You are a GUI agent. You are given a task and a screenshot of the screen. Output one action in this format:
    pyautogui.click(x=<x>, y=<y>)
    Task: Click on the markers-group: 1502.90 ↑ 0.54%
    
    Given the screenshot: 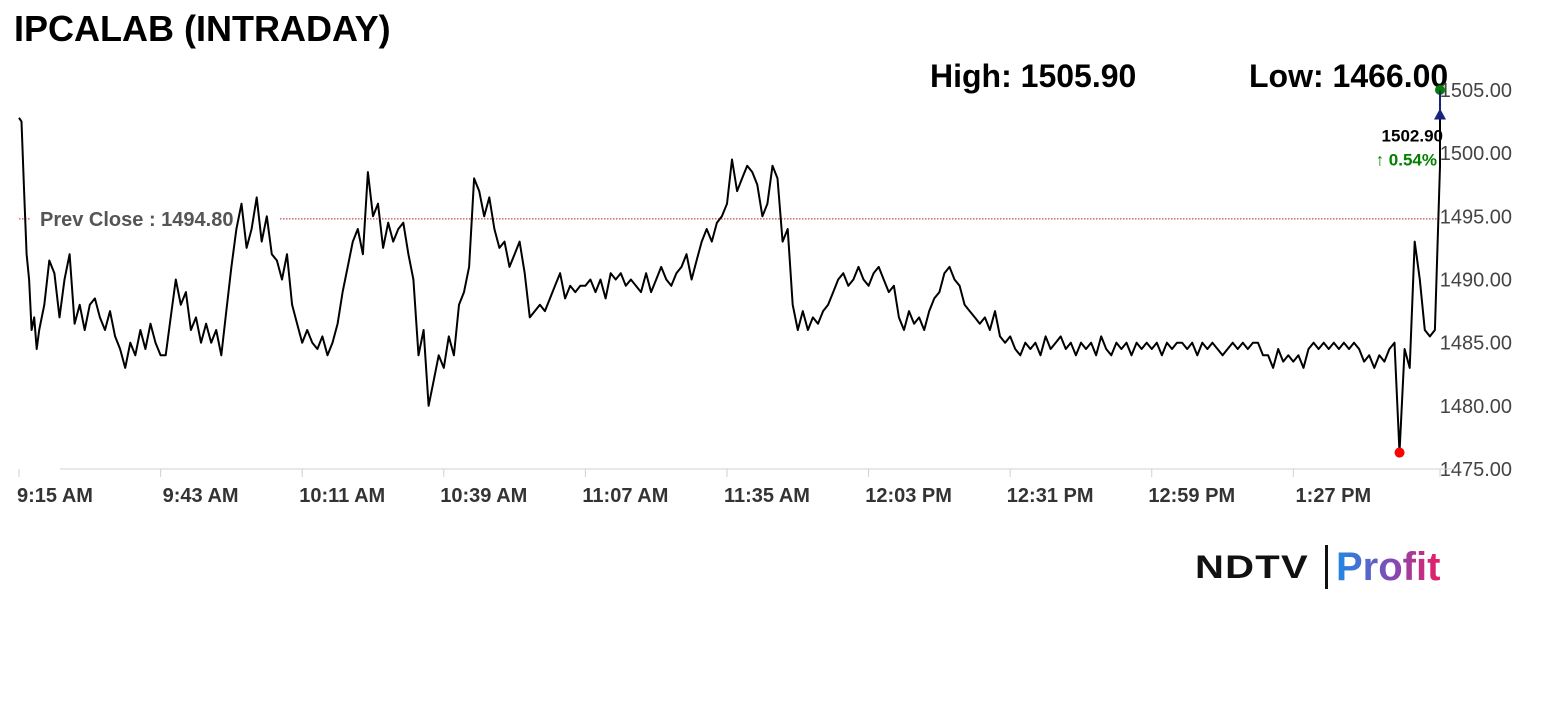 What is the action you would take?
    pyautogui.click(x=1411, y=271)
    